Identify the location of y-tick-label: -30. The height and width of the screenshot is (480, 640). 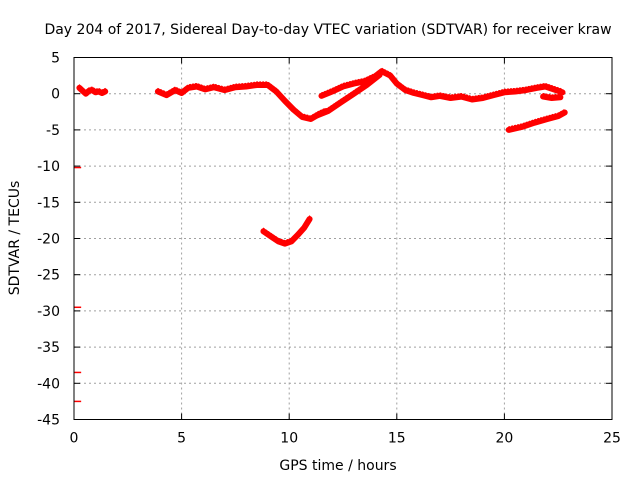
(48, 312).